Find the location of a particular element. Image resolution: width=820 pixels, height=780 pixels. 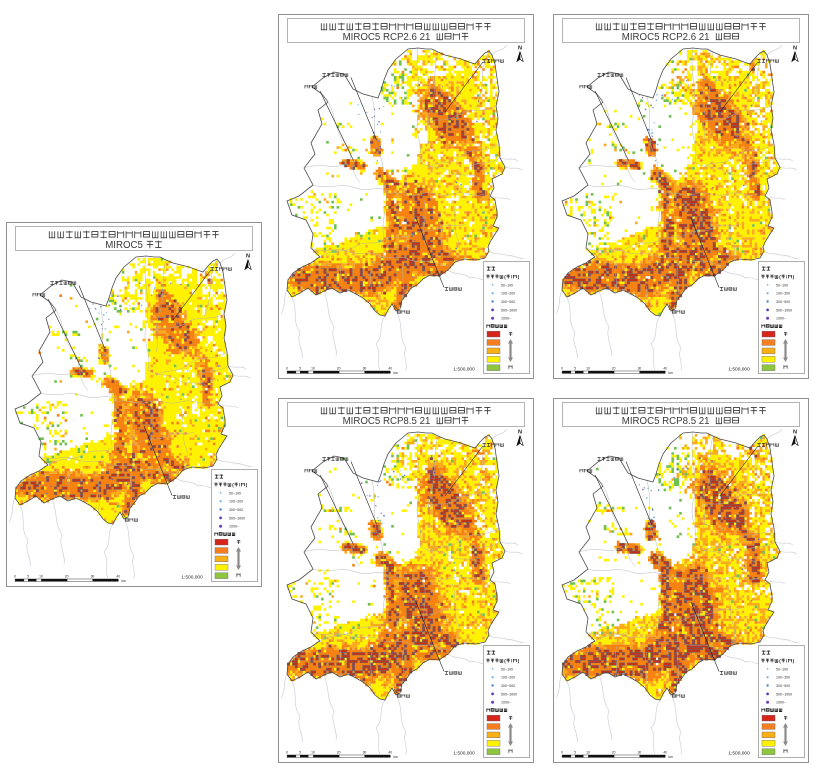

svg-text: MIROC5 is located at coordinates (124, 245).